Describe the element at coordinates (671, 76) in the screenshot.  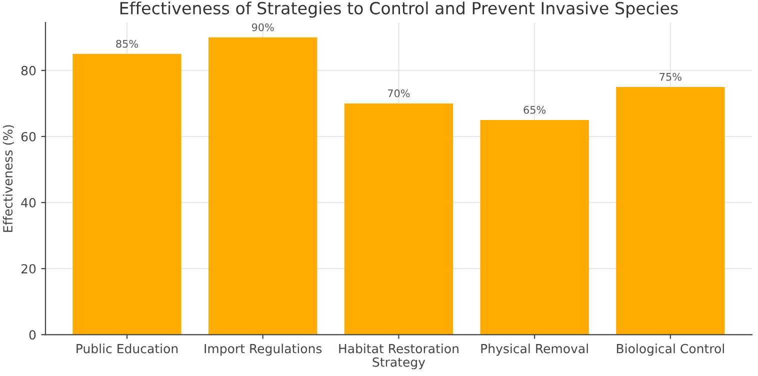
I see `data-label: 75%` at that location.